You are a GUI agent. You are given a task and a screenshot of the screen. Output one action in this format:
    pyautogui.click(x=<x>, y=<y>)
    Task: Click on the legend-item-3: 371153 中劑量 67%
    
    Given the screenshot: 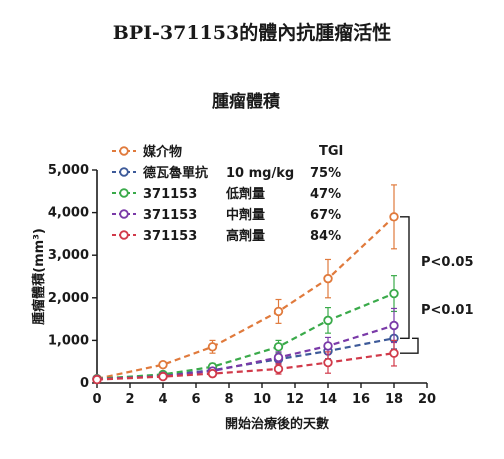 What is the action you would take?
    pyautogui.click(x=226, y=215)
    